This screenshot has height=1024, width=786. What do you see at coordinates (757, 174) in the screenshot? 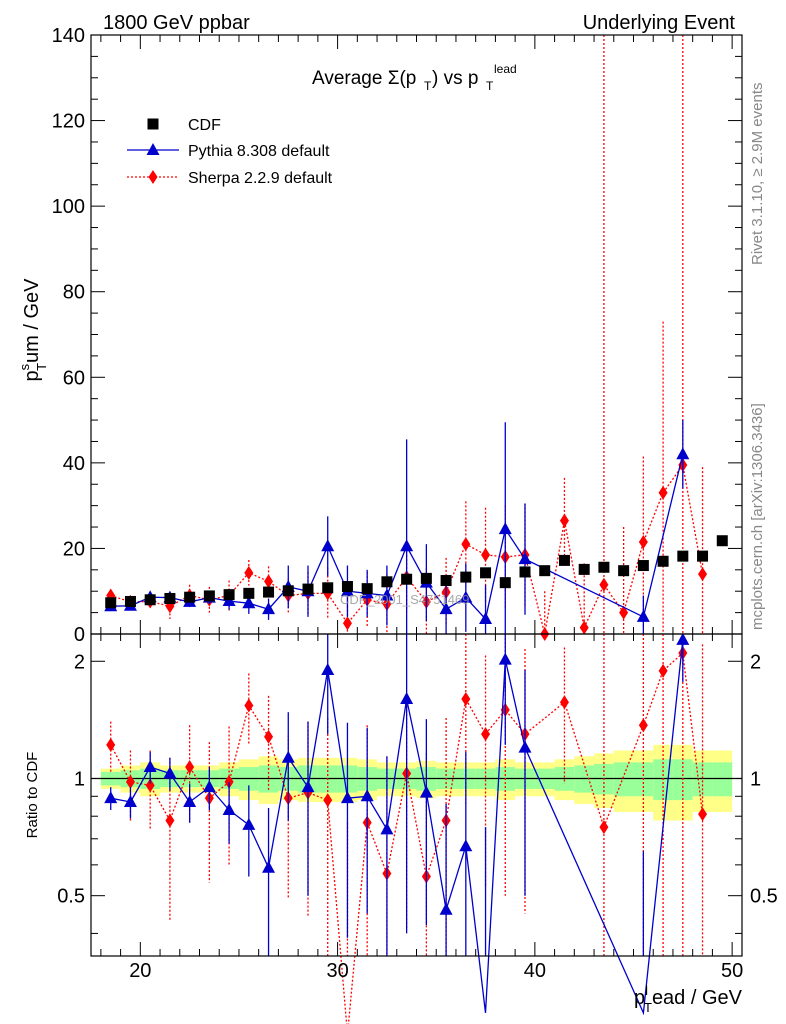
I see `rivet-version-label: Rivet 3.1.10, ≥ 2.9M events` at bounding box center [757, 174].